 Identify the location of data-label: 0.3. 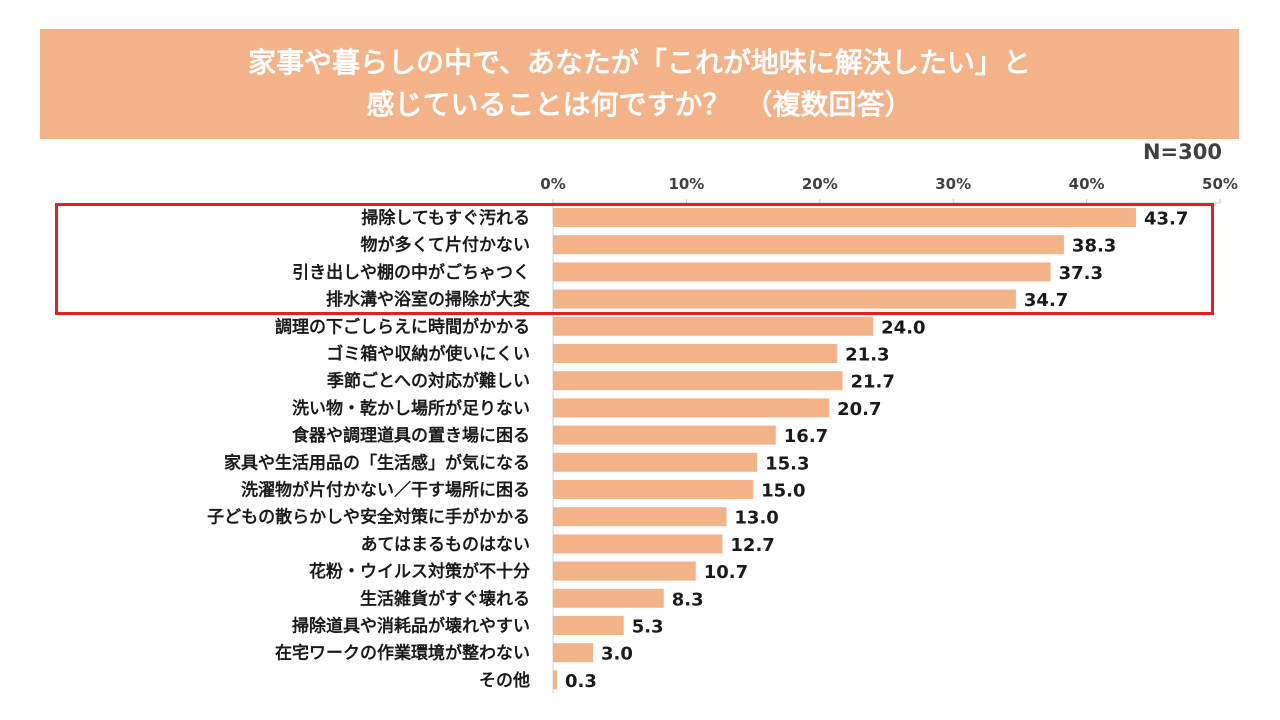
(581, 681).